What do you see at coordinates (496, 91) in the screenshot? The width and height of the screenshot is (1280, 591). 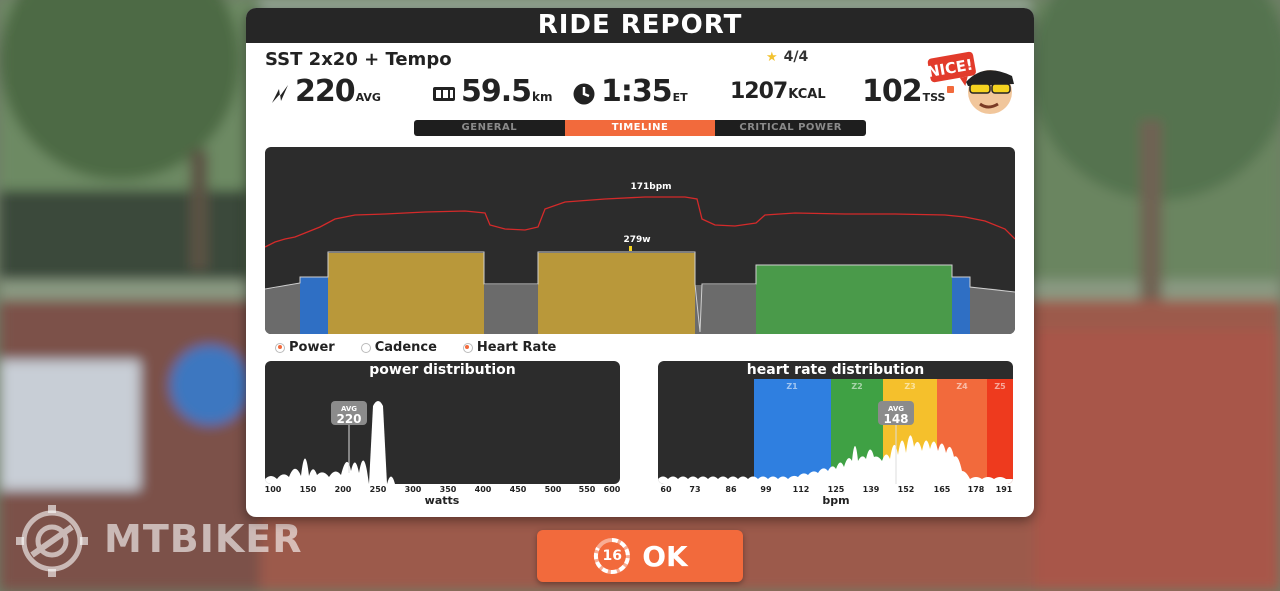 I see `distance-value: 59.5` at bounding box center [496, 91].